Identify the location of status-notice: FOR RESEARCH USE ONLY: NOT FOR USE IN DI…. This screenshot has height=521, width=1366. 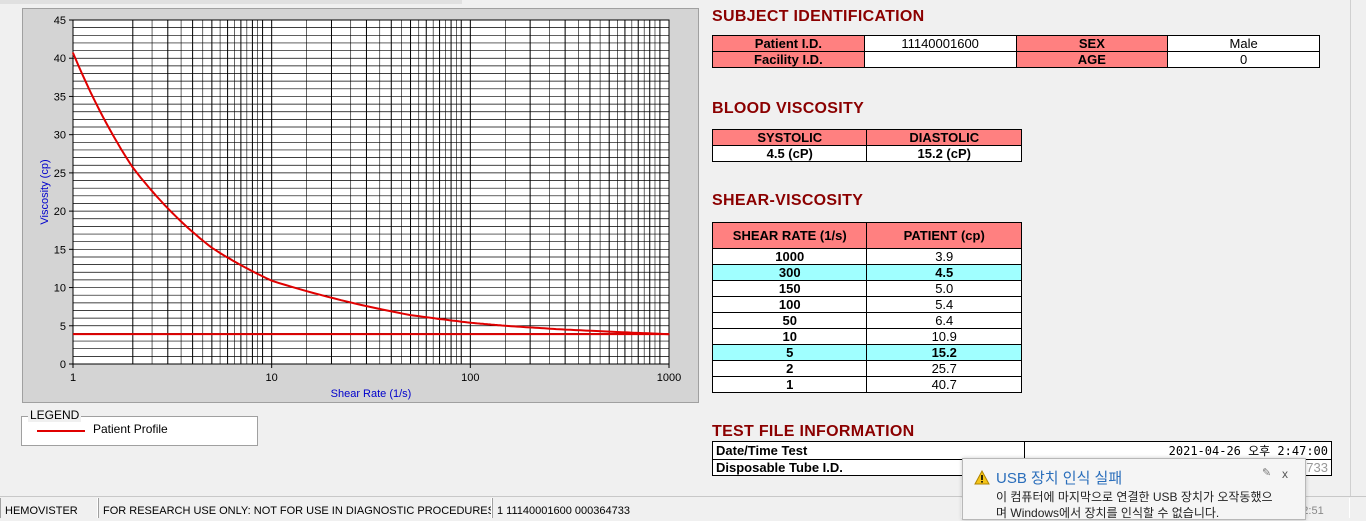
(295, 508).